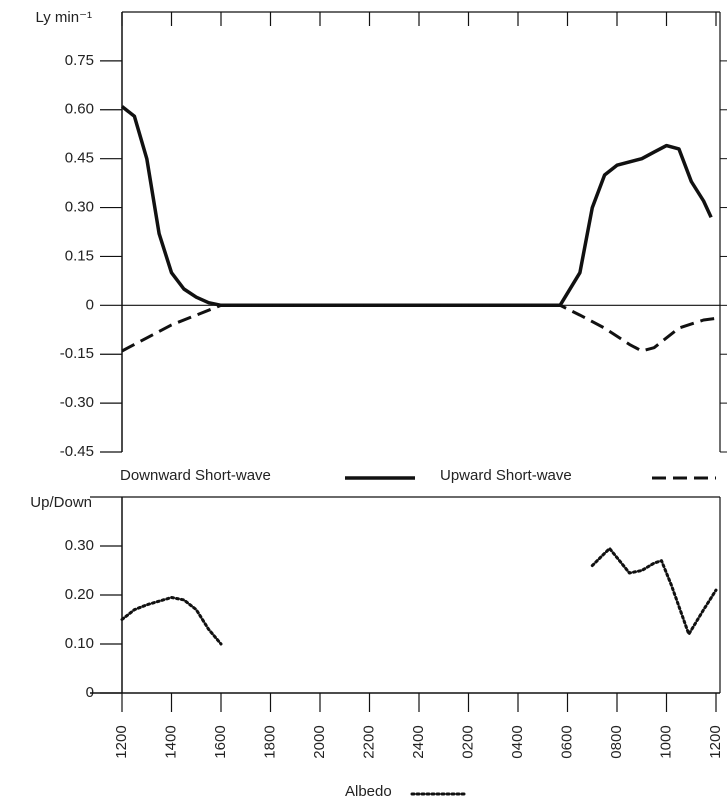 This screenshot has width=727, height=811. Describe the element at coordinates (616, 741) in the screenshot. I see `x-tick-label: 0800` at that location.